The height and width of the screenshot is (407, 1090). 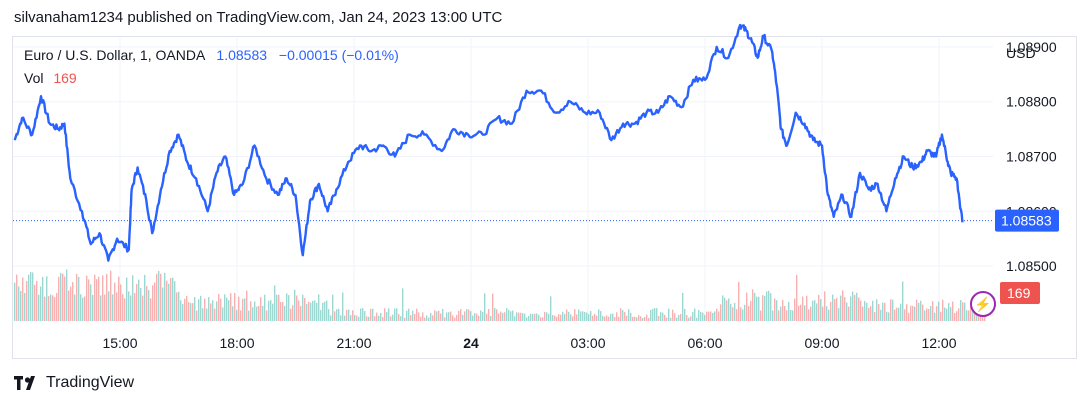 I want to click on volume-layer, so click(x=500, y=295).